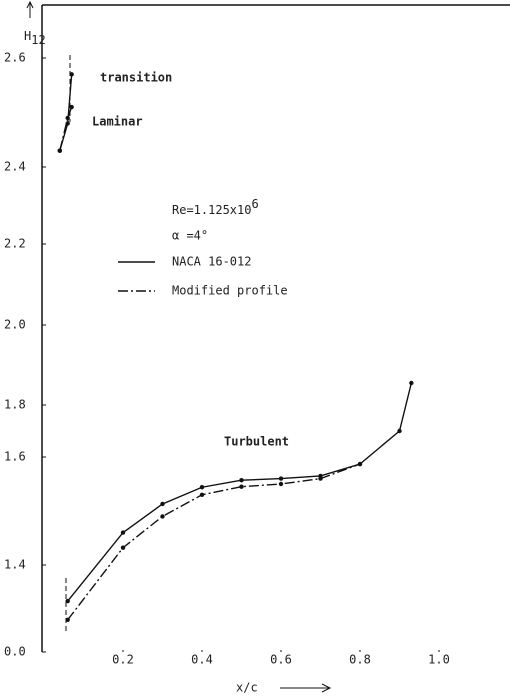  What do you see at coordinates (202, 660) in the screenshot?
I see `x-tick-label: 0.4` at bounding box center [202, 660].